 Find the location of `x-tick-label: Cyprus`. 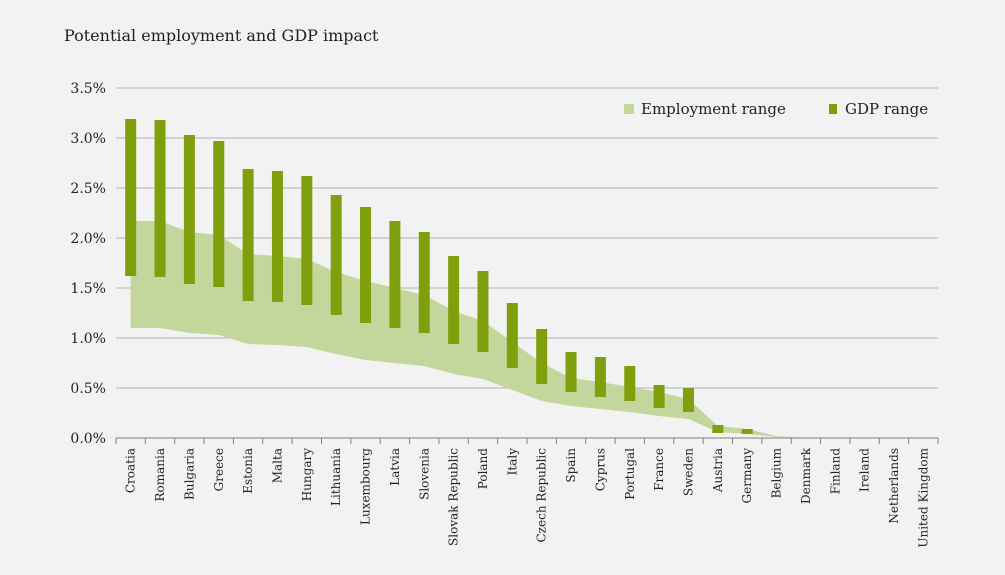

x-tick-label: Cyprus is located at coordinates (600, 469).